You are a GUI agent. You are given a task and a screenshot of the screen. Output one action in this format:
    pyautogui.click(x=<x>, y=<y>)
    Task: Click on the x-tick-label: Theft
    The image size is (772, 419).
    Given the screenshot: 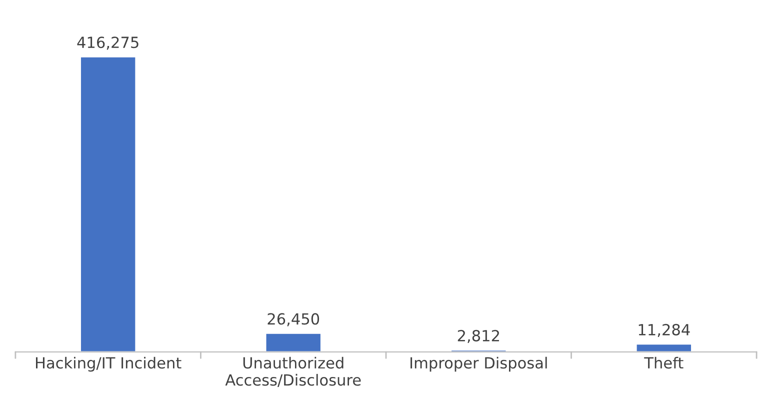 What is the action you would take?
    pyautogui.click(x=664, y=362)
    